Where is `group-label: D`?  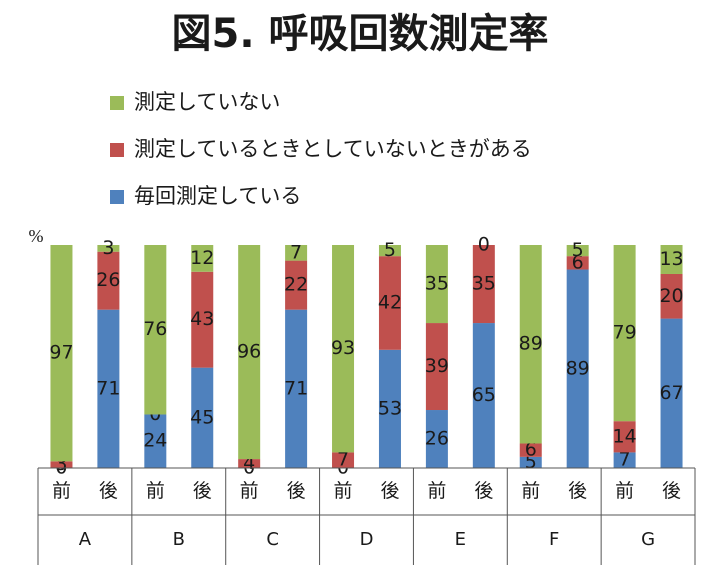 group-label: D is located at coordinates (367, 539).